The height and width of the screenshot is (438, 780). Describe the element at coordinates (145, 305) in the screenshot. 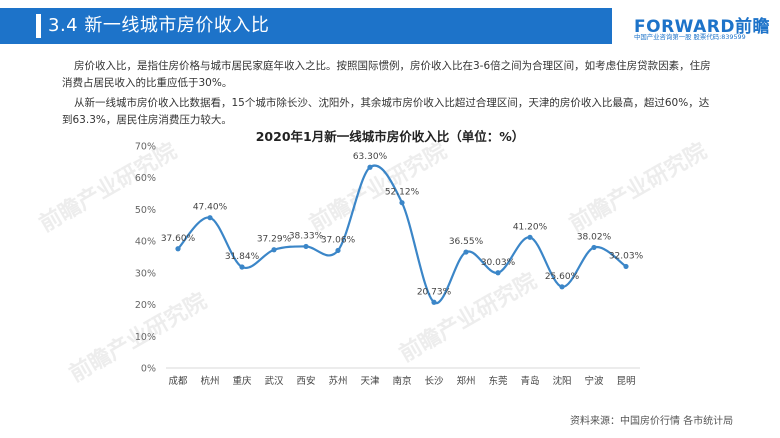

I see `y-tick-label: 20%` at that location.